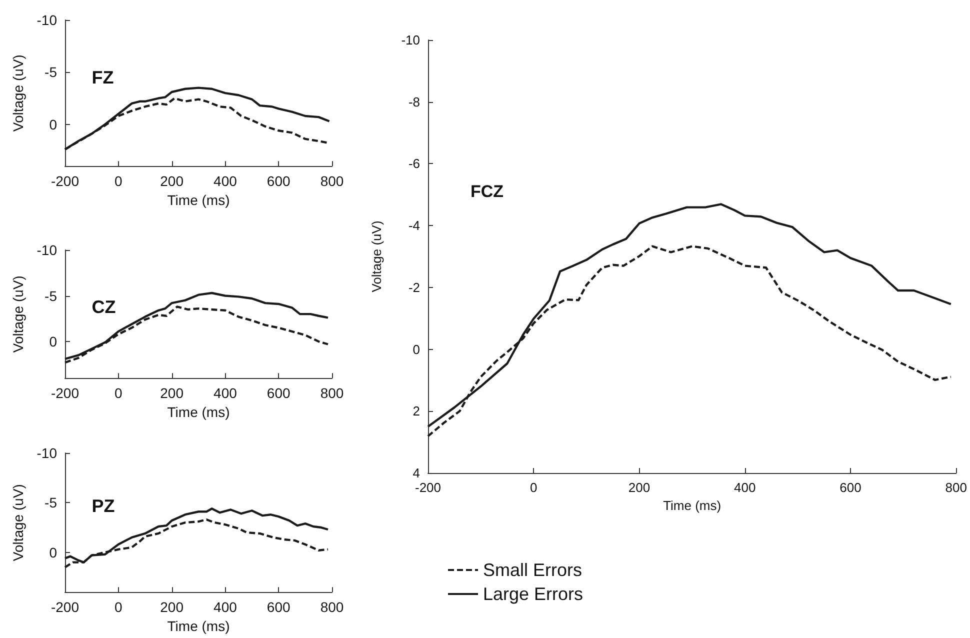  What do you see at coordinates (414, 287) in the screenshot?
I see `y-tick-label: -2` at bounding box center [414, 287].